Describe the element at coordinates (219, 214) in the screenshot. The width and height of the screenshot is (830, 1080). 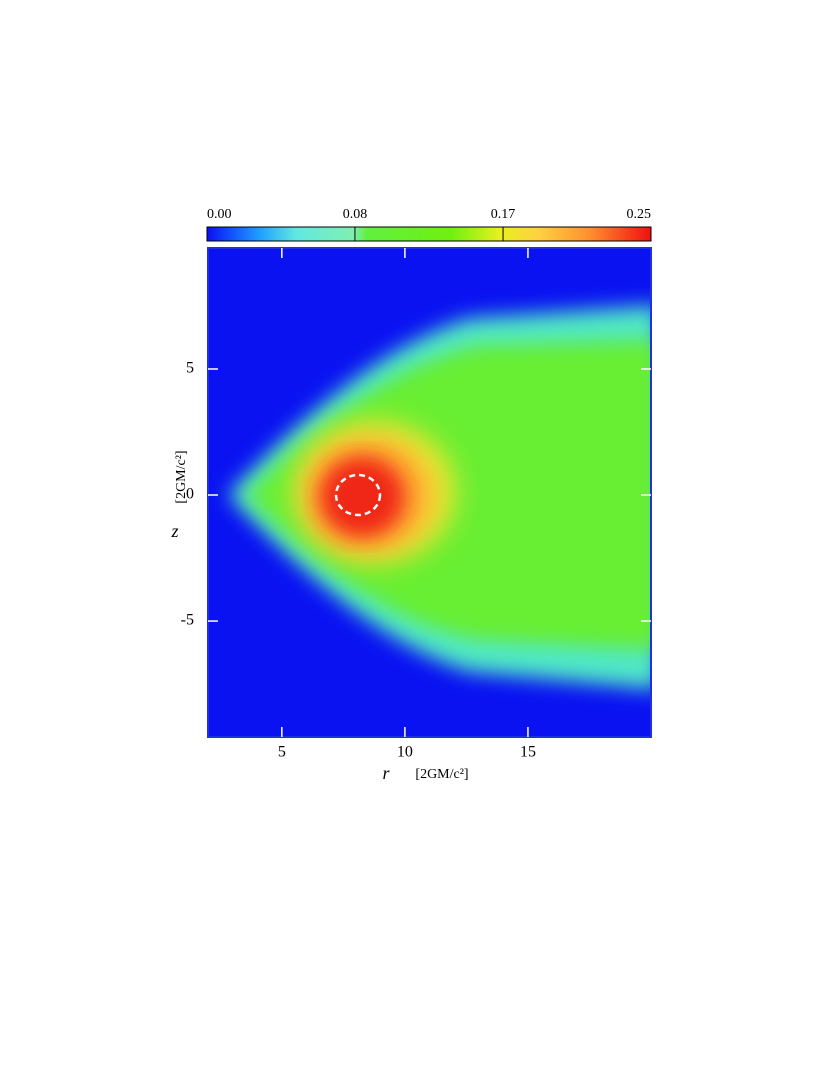
I see `colorbar-tick-label: 0.00` at that location.